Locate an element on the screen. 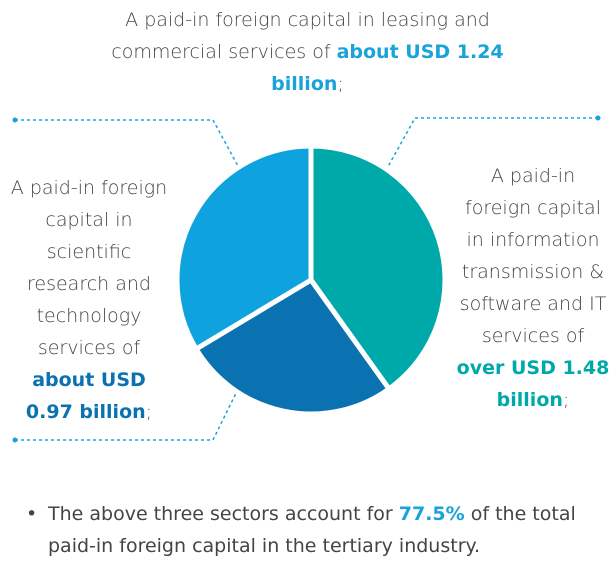 This screenshot has height=562, width=613. note-text: The above three sectors account for is located at coordinates (220, 514).